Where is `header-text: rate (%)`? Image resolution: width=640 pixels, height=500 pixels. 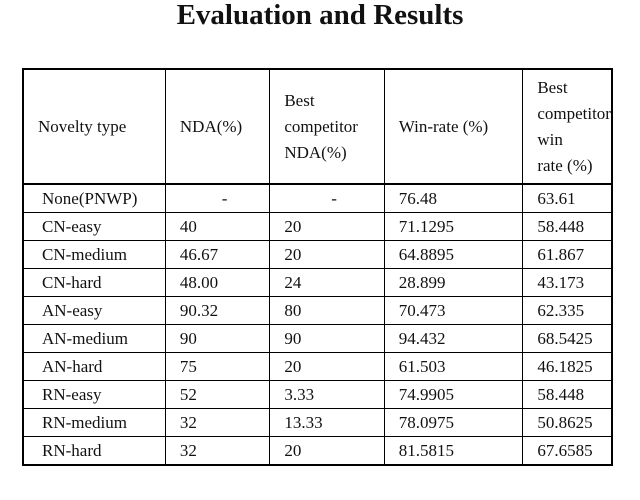
header-text: rate (%) is located at coordinates (565, 165).